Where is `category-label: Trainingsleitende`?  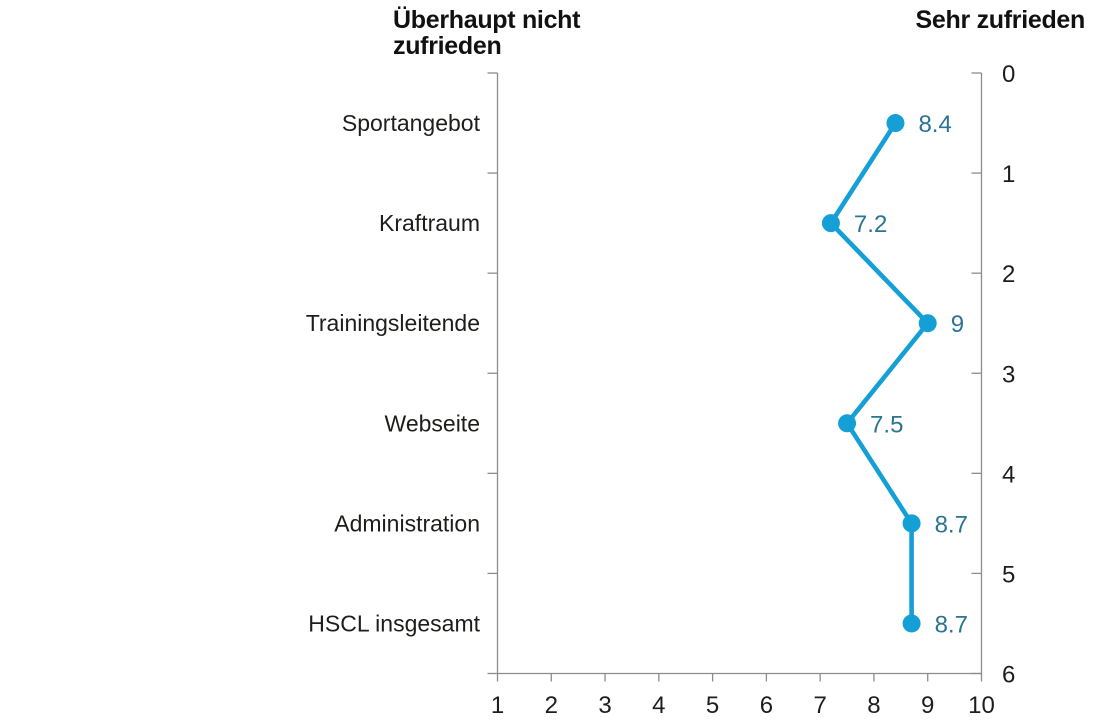 category-label: Trainingsleitende is located at coordinates (393, 323).